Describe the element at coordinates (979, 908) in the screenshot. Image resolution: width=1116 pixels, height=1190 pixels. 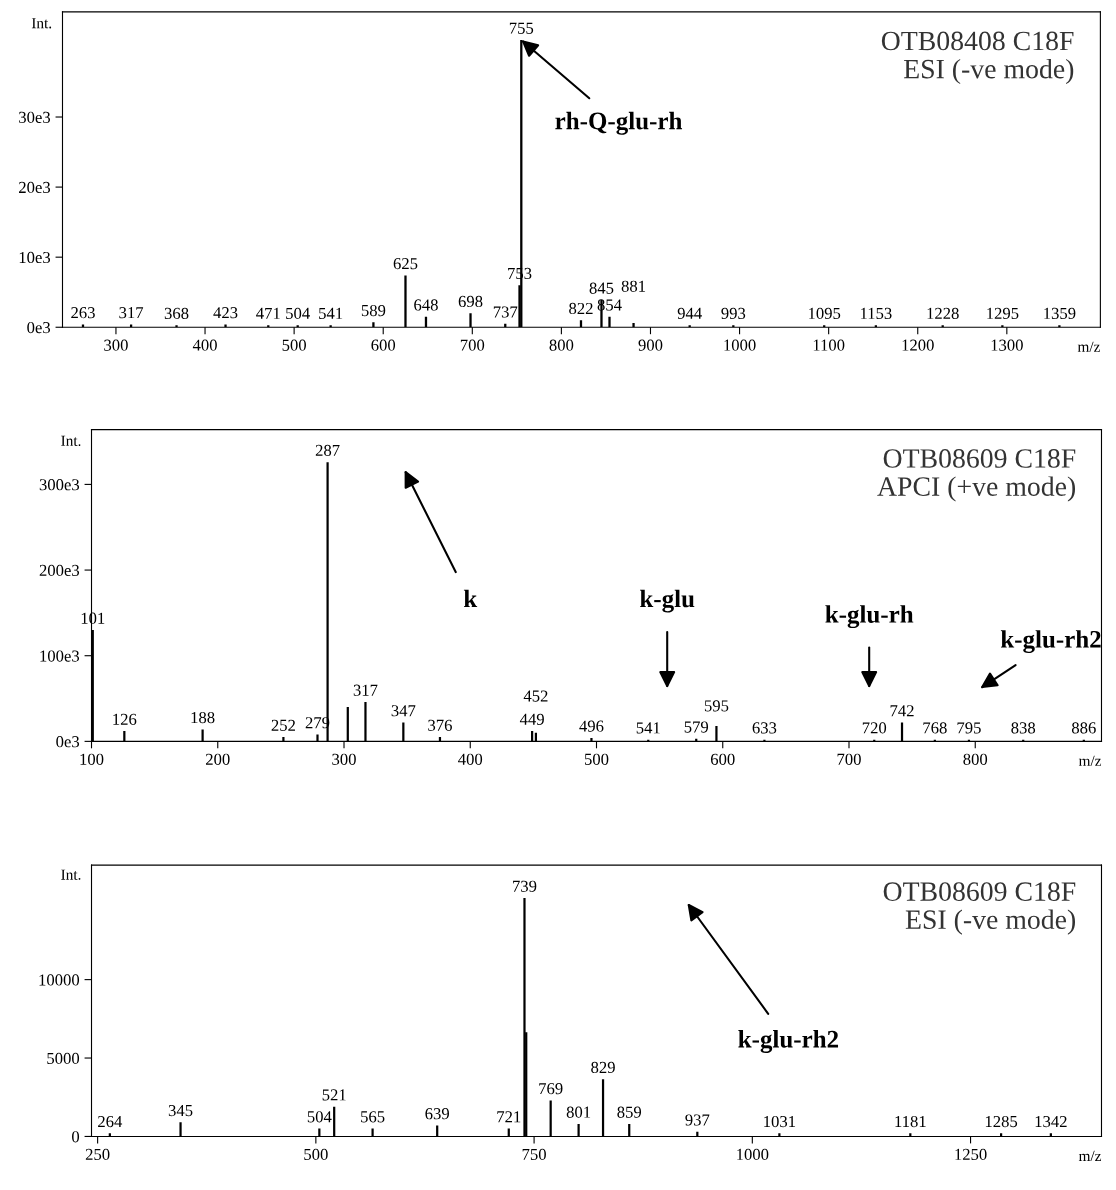
I see `annotation: OTB08609 C18F ESI (-ve mode)` at that location.